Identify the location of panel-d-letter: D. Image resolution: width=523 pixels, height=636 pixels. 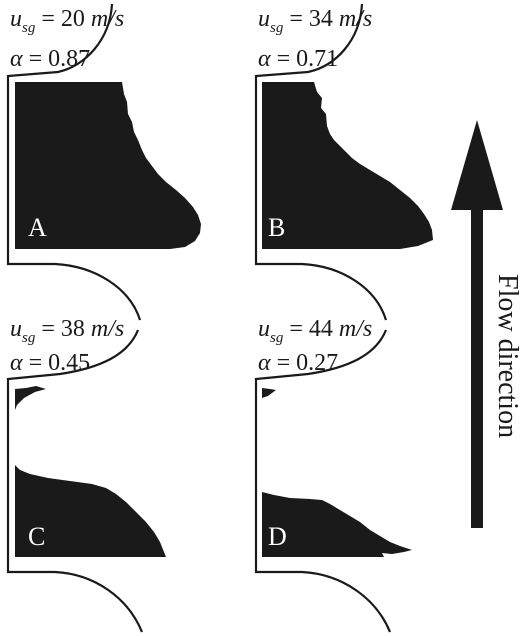
(277, 536).